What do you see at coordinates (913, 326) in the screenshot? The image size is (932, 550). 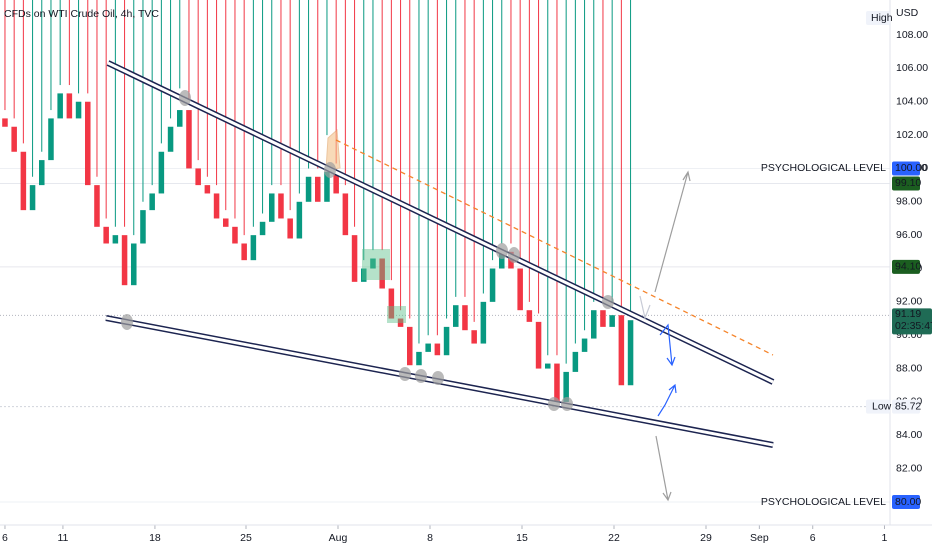 I see `countdown: 02:35:47` at bounding box center [913, 326].